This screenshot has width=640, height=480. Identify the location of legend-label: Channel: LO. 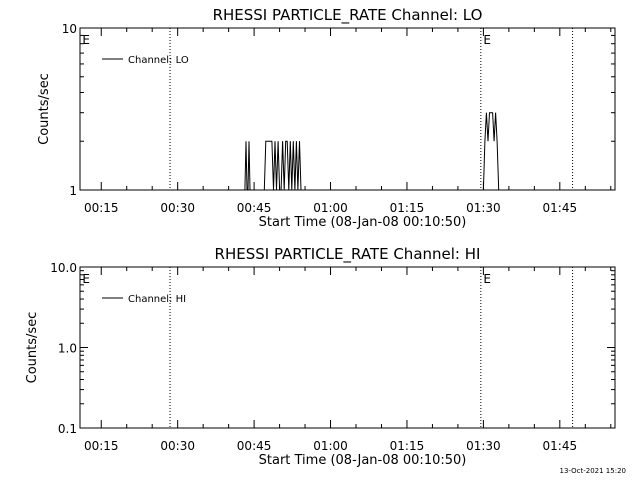
(158, 60).